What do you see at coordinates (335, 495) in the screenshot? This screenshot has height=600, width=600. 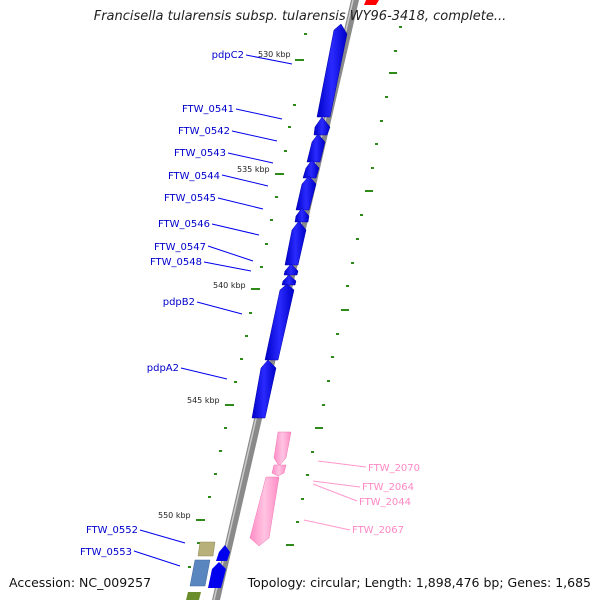 I see `reverse-leader-lines` at bounding box center [335, 495].